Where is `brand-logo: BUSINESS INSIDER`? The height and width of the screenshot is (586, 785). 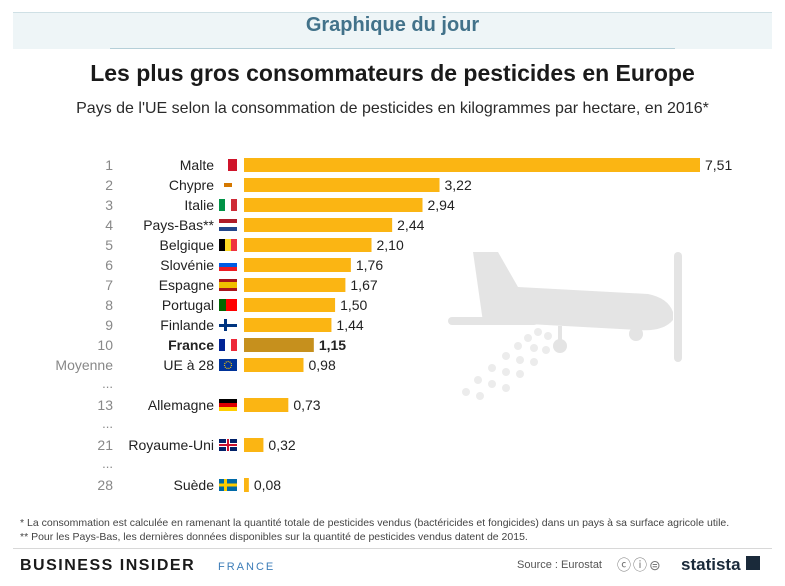
brand-logo: BUSINESS INSIDER is located at coordinates (108, 565).